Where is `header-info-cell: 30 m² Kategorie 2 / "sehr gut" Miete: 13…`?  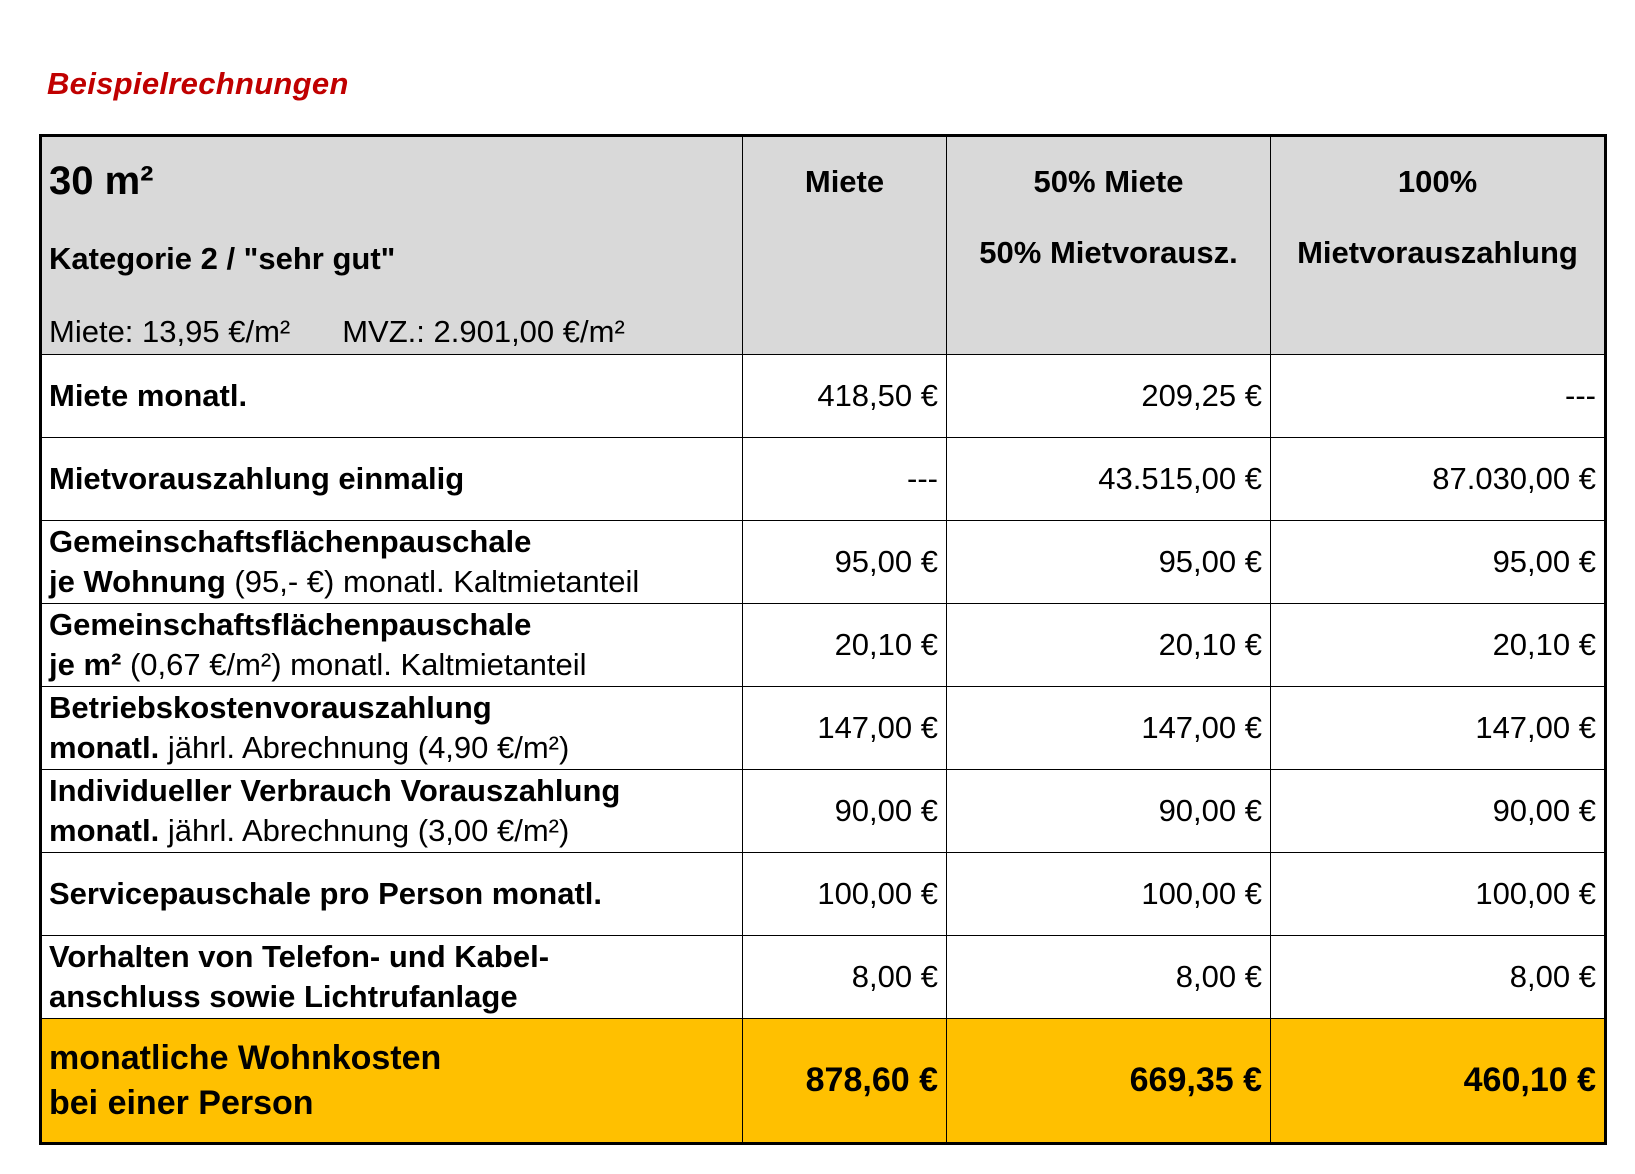
header-info-cell: 30 m² Kategorie 2 / "sehr gut" Miete: 13… is located at coordinates (391, 245).